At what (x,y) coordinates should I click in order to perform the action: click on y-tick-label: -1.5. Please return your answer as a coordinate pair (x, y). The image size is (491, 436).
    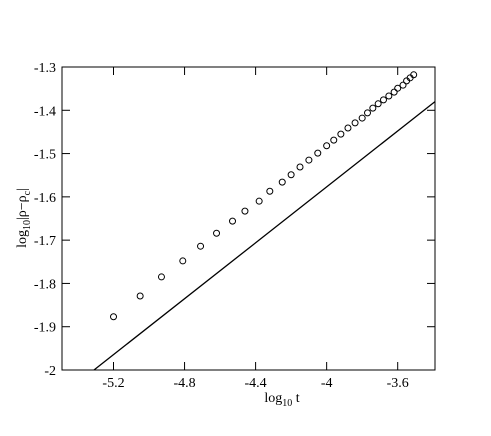
    Looking at the image, I should click on (45, 155).